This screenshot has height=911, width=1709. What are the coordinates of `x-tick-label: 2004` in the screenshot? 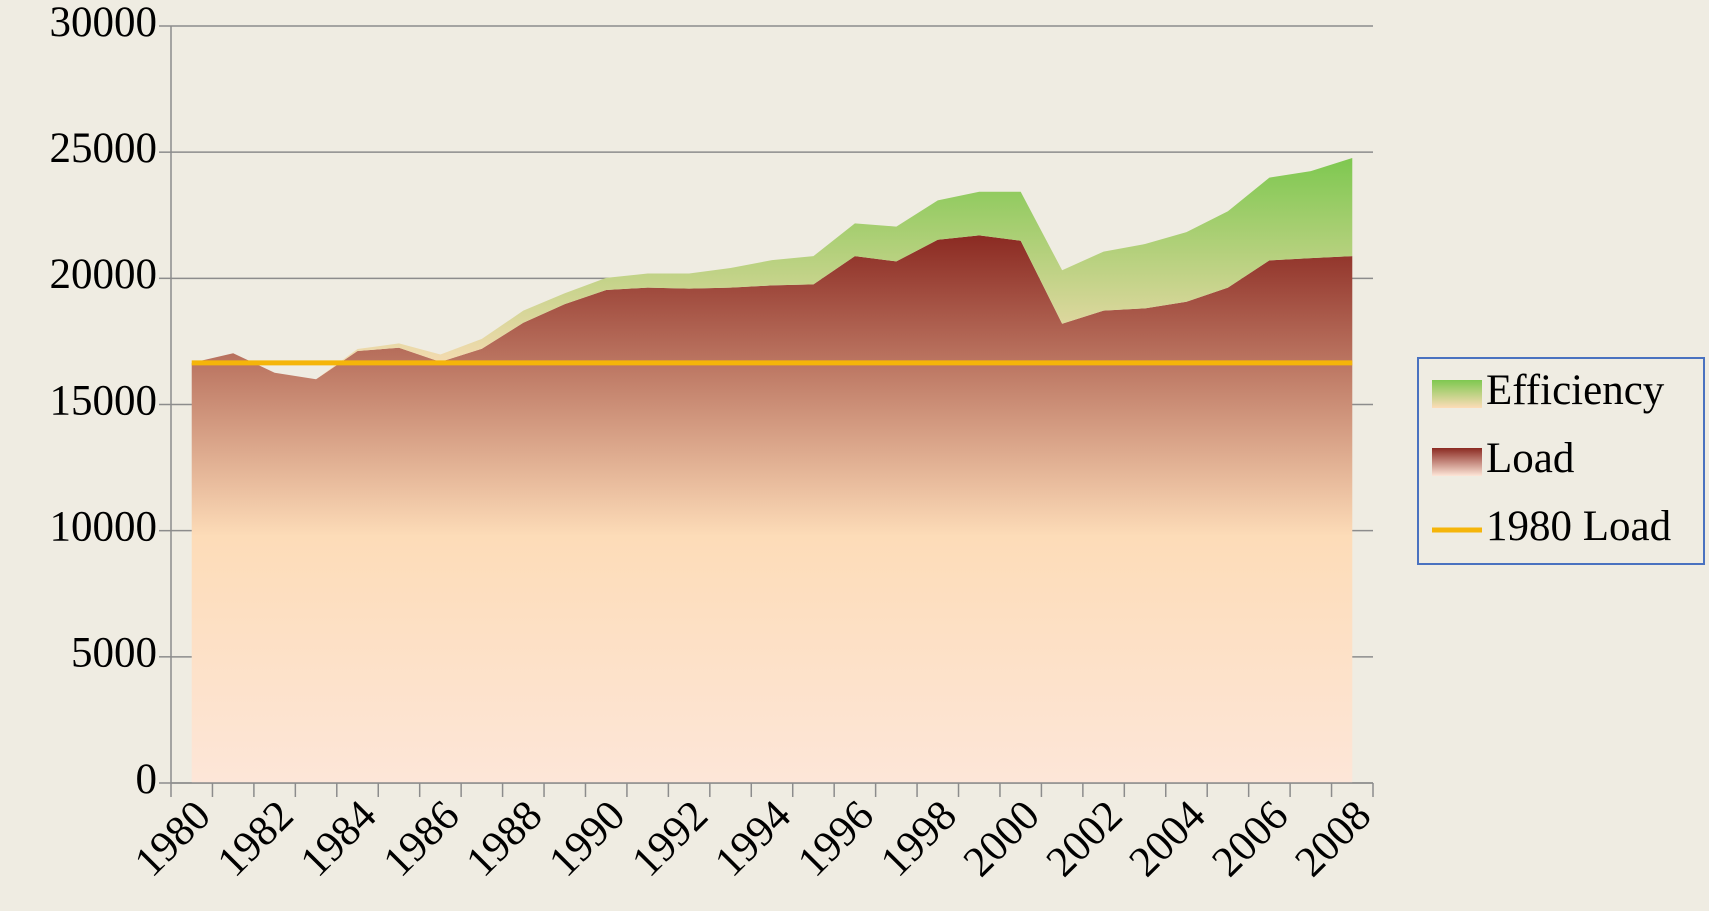 It's located at (1167, 839).